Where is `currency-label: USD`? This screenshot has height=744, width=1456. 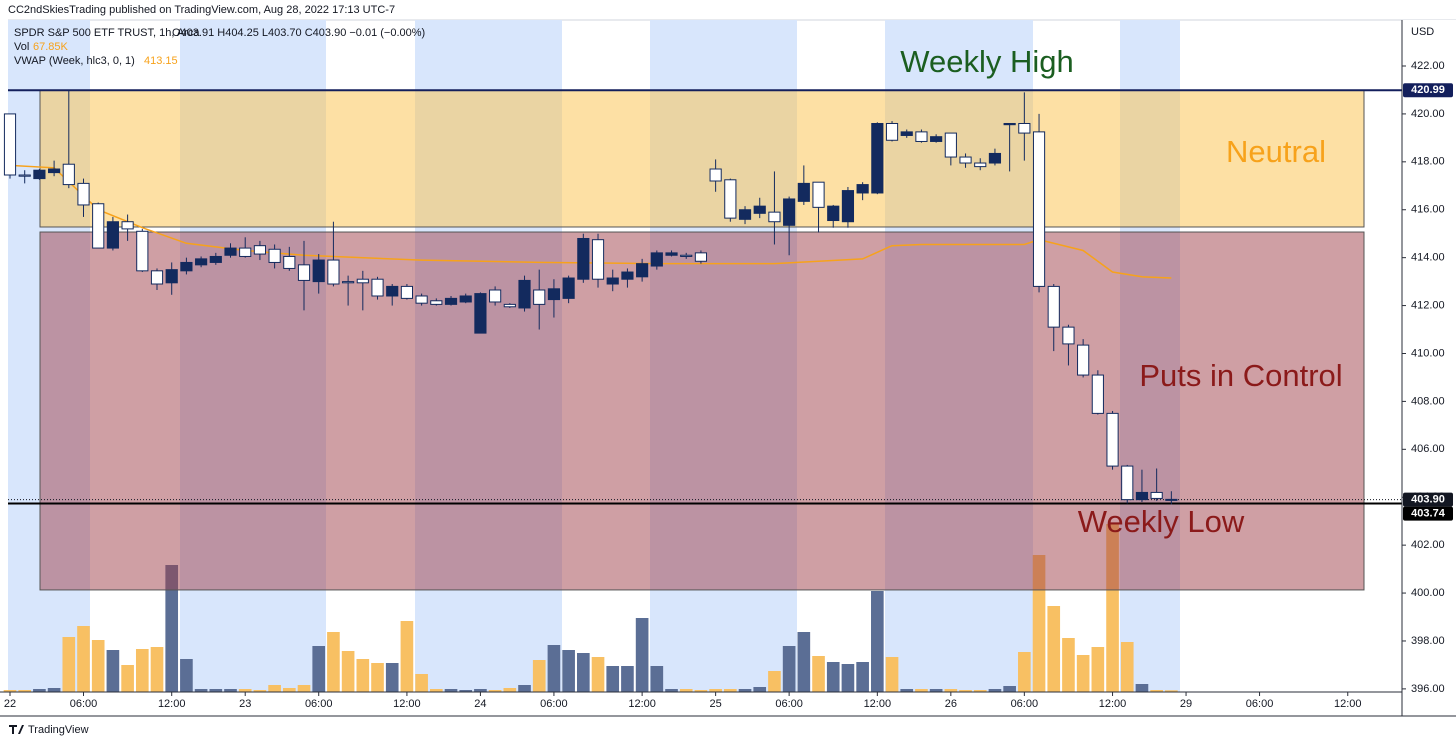
currency-label: USD is located at coordinates (1422, 32).